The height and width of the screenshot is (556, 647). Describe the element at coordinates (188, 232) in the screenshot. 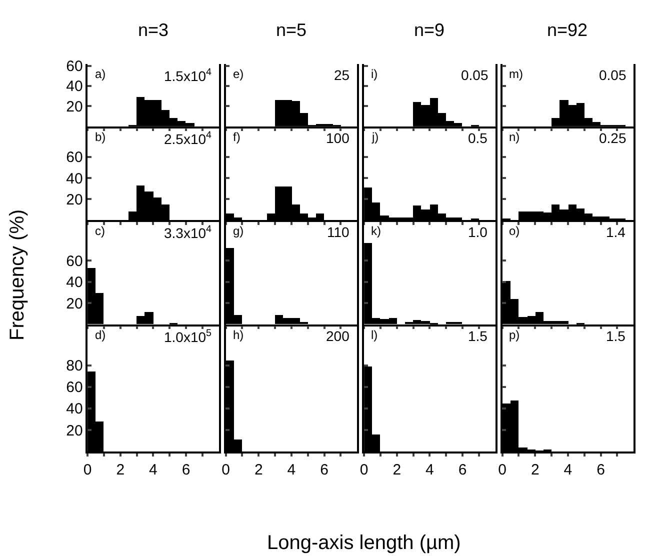

I see `annotation: 3.3x10$^{4}$` at that location.